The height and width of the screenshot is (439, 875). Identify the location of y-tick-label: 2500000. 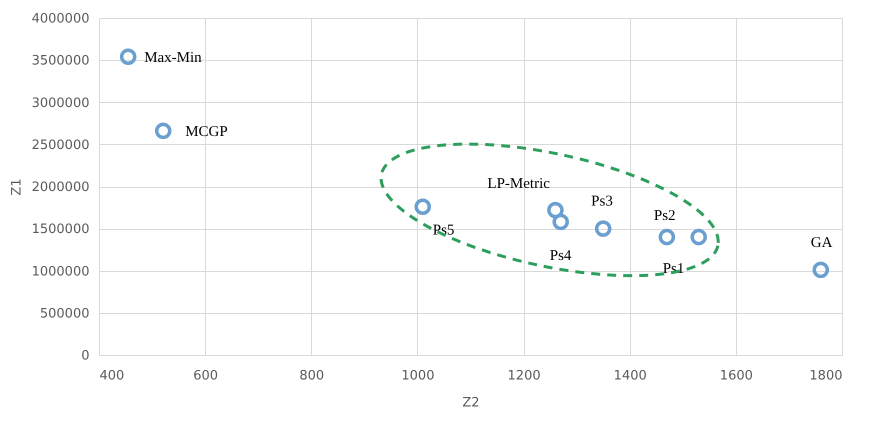
(61, 145).